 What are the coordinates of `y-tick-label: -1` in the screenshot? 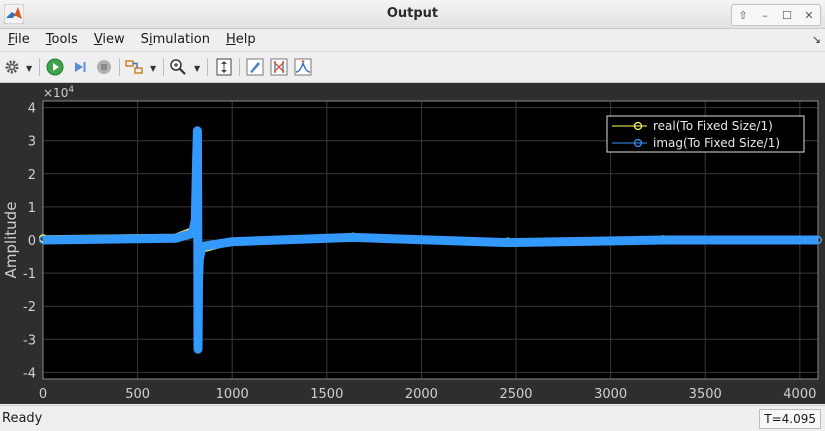 It's located at (29, 274).